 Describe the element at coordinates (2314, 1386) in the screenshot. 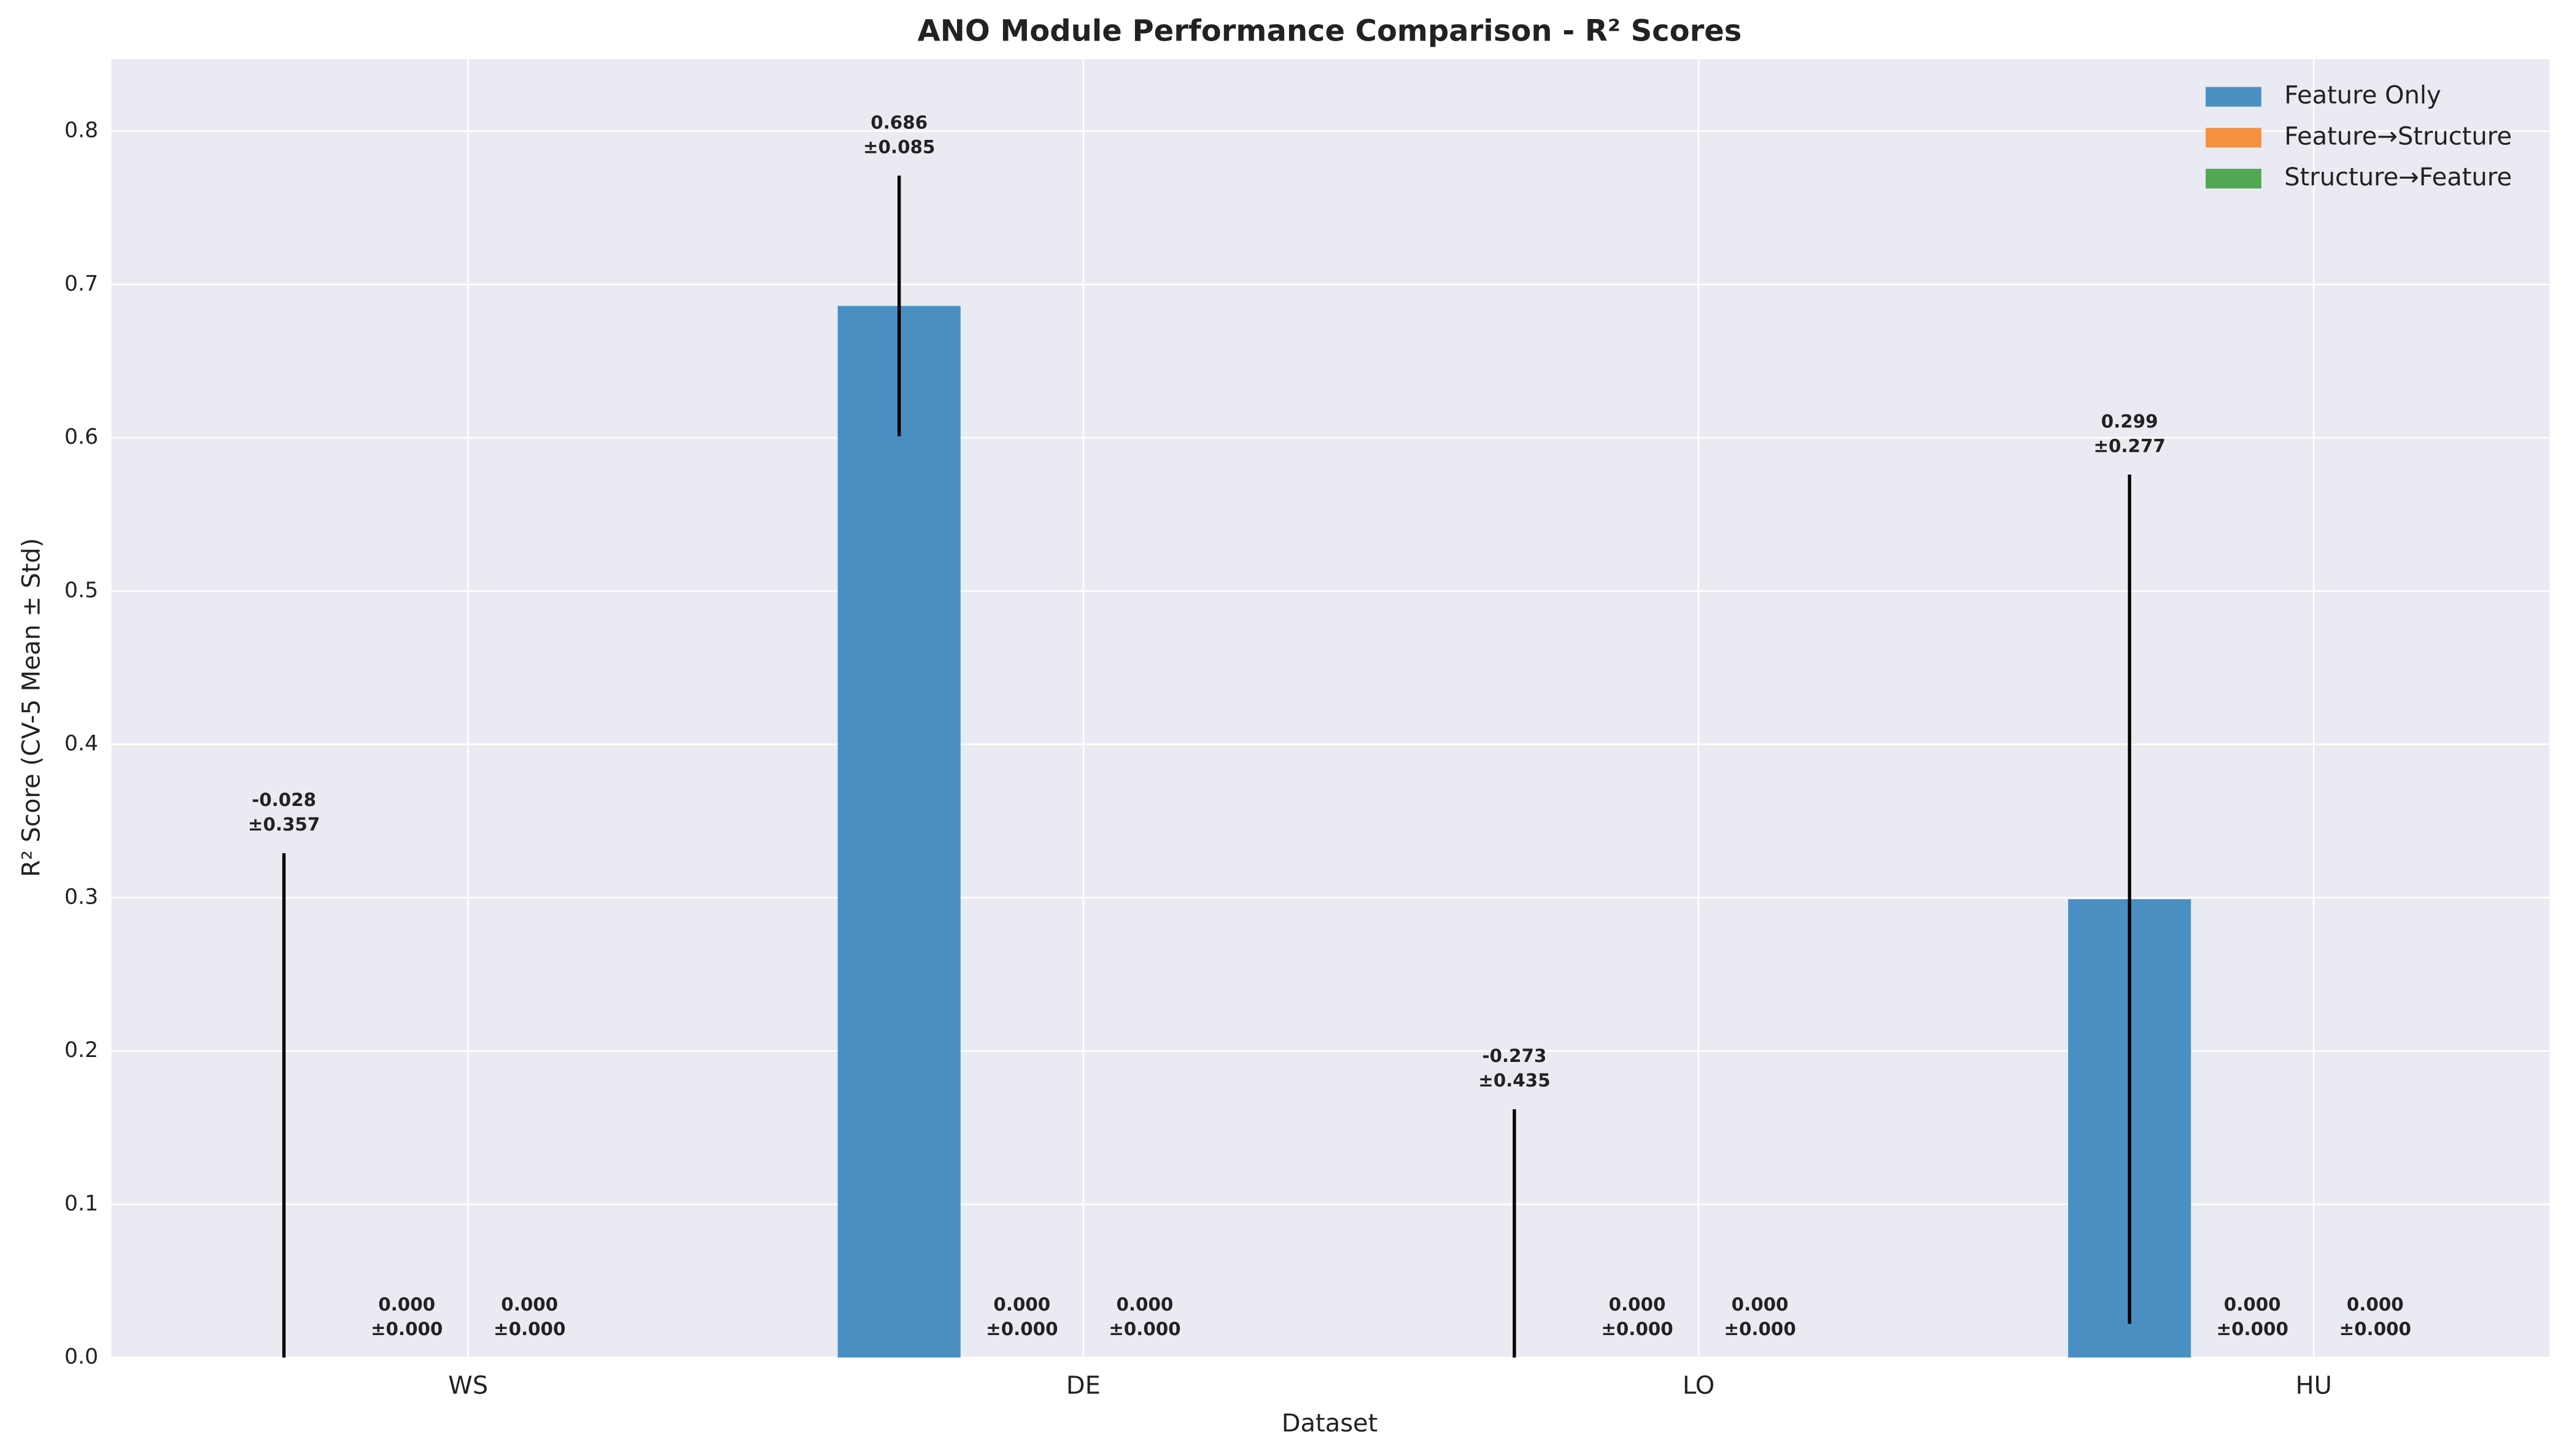

I see `x-tick-label: HU` at that location.